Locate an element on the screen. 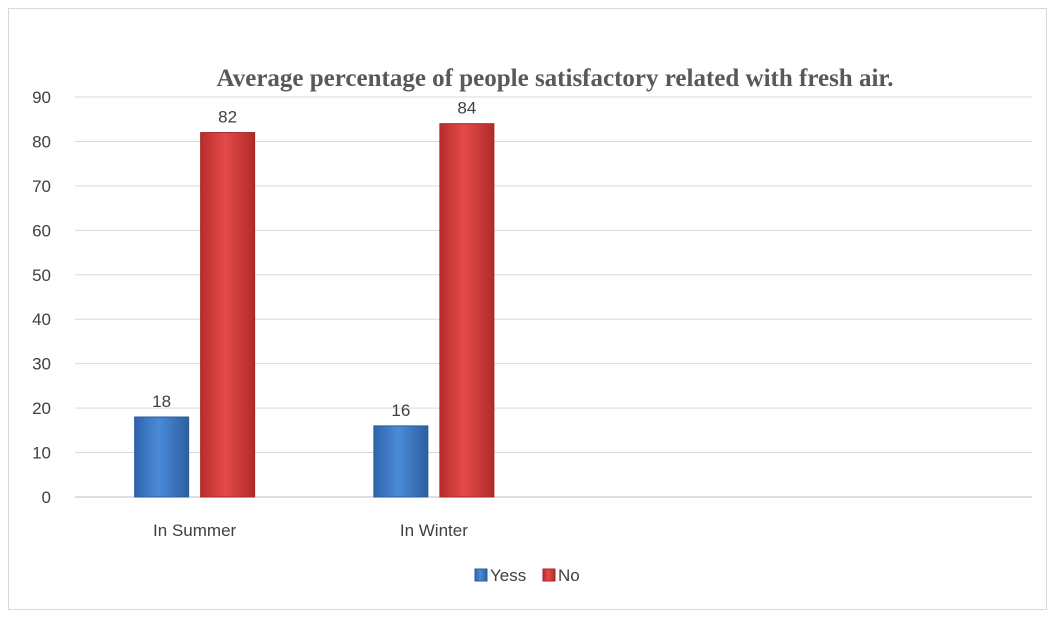  y-tick-label: 50 is located at coordinates (41, 275).